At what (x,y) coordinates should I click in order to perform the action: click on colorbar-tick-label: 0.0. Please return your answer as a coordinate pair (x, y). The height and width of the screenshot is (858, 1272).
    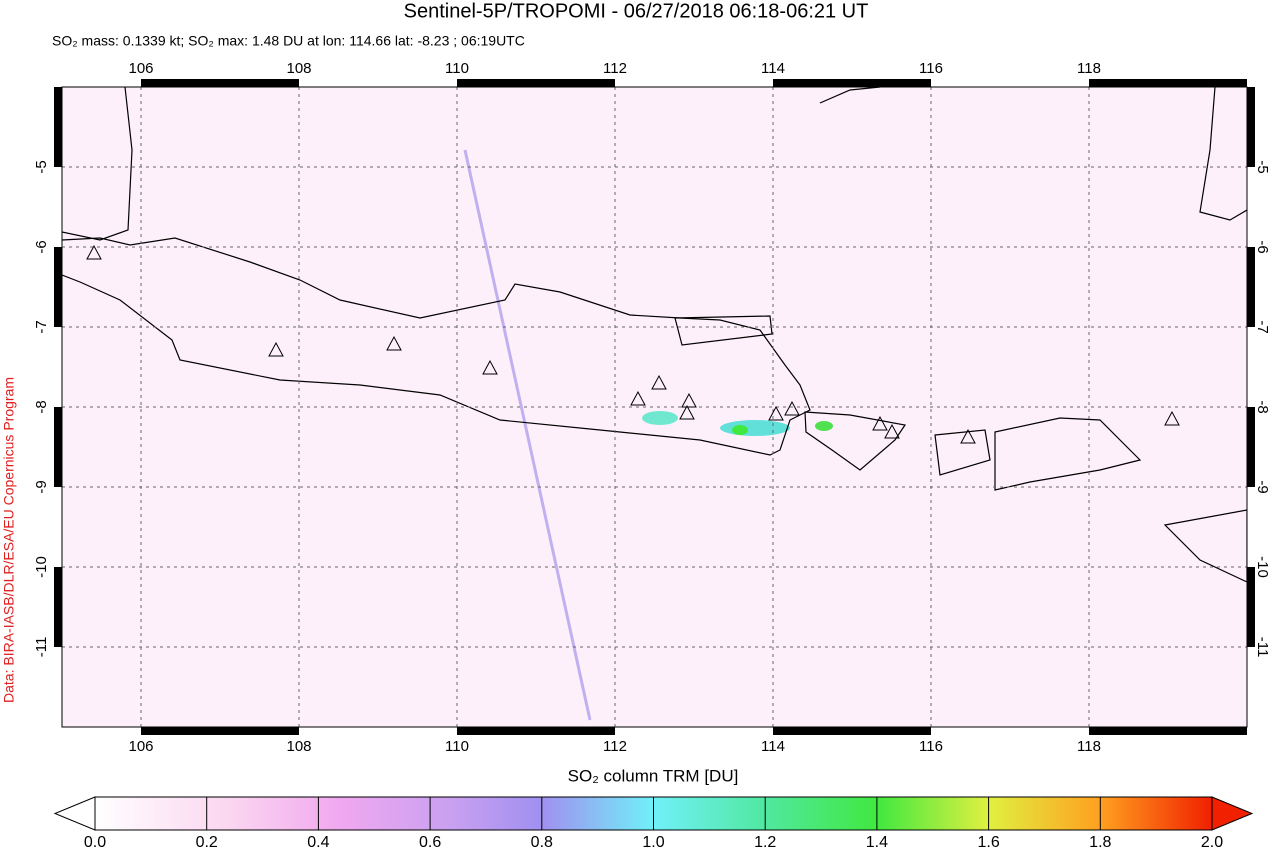
    Looking at the image, I should click on (95, 842).